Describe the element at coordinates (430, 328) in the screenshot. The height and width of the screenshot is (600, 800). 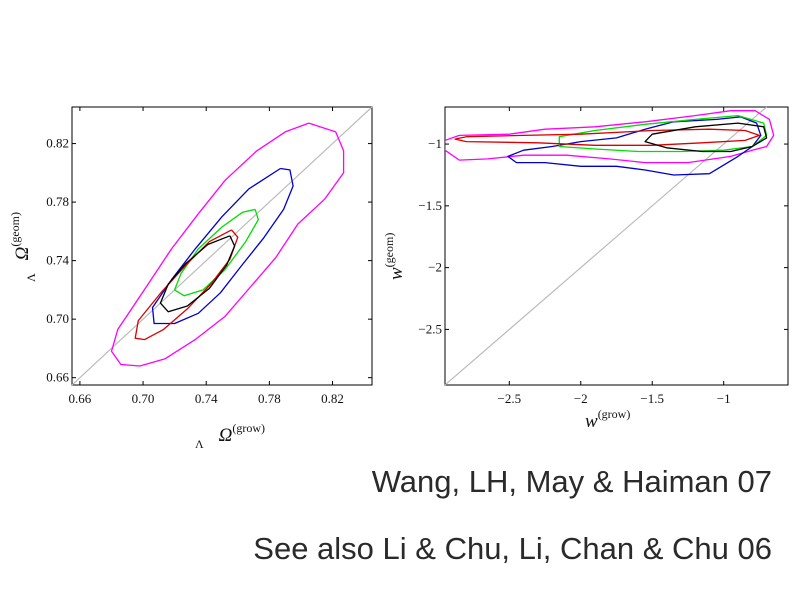
I see `right-ytick-label: −2.5` at that location.